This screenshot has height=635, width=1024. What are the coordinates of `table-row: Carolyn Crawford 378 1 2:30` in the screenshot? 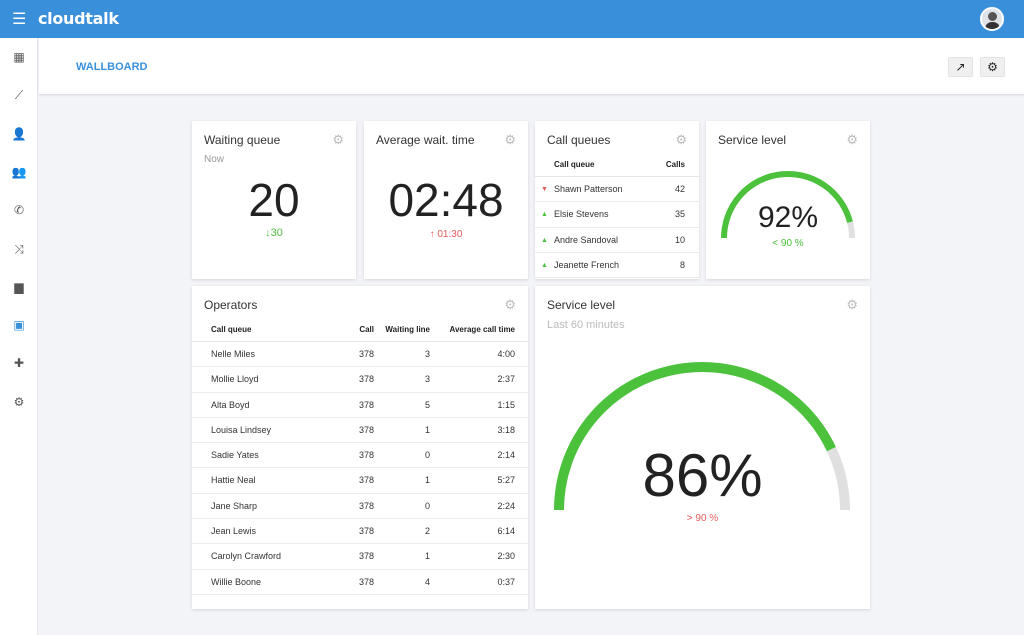 It's located at (360, 557).